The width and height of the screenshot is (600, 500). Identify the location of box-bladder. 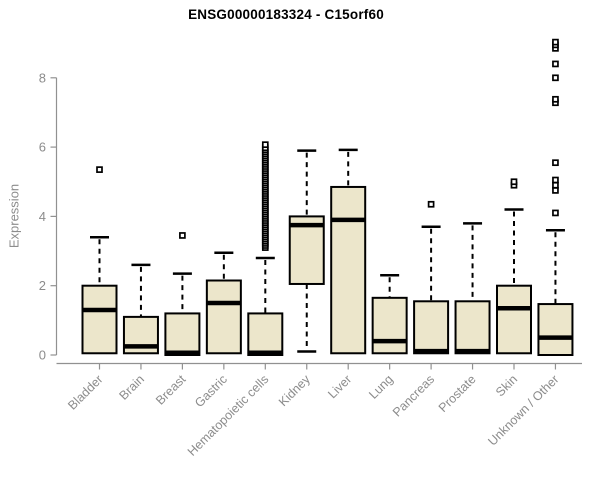
(99, 260).